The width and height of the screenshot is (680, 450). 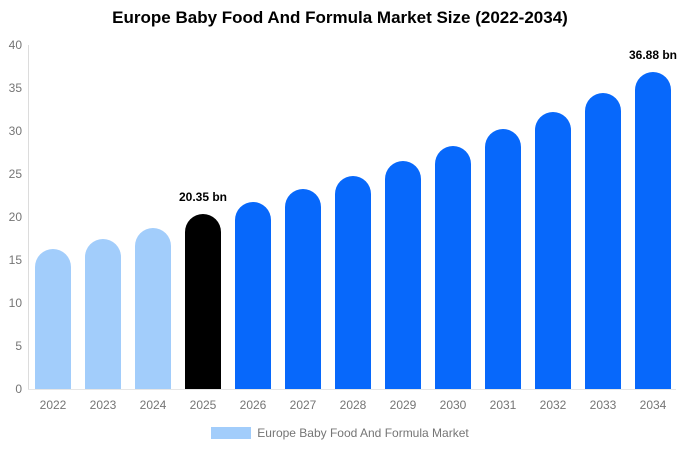 I want to click on x-tick-label-2032: 2032, so click(x=553, y=405).